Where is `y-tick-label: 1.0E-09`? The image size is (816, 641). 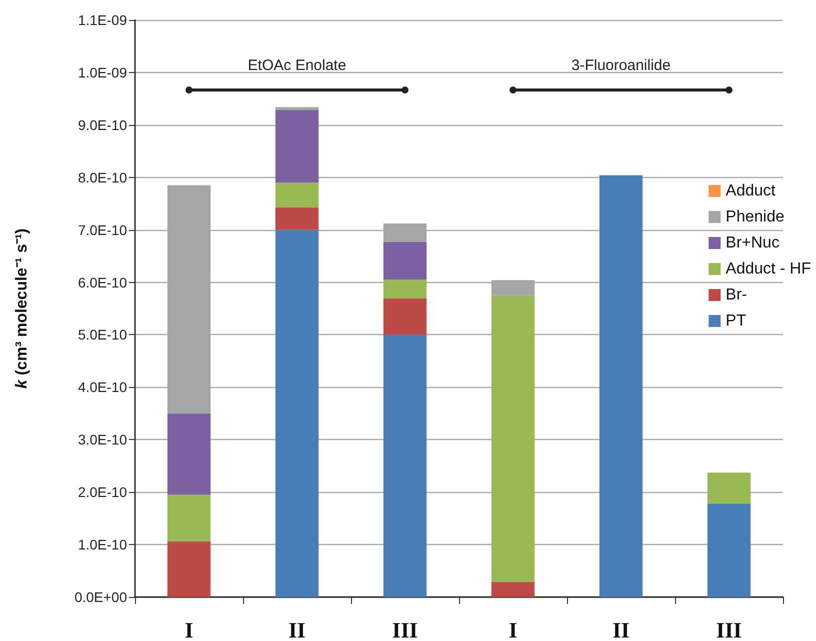
y-tick-label: 1.0E-09 is located at coordinates (103, 72).